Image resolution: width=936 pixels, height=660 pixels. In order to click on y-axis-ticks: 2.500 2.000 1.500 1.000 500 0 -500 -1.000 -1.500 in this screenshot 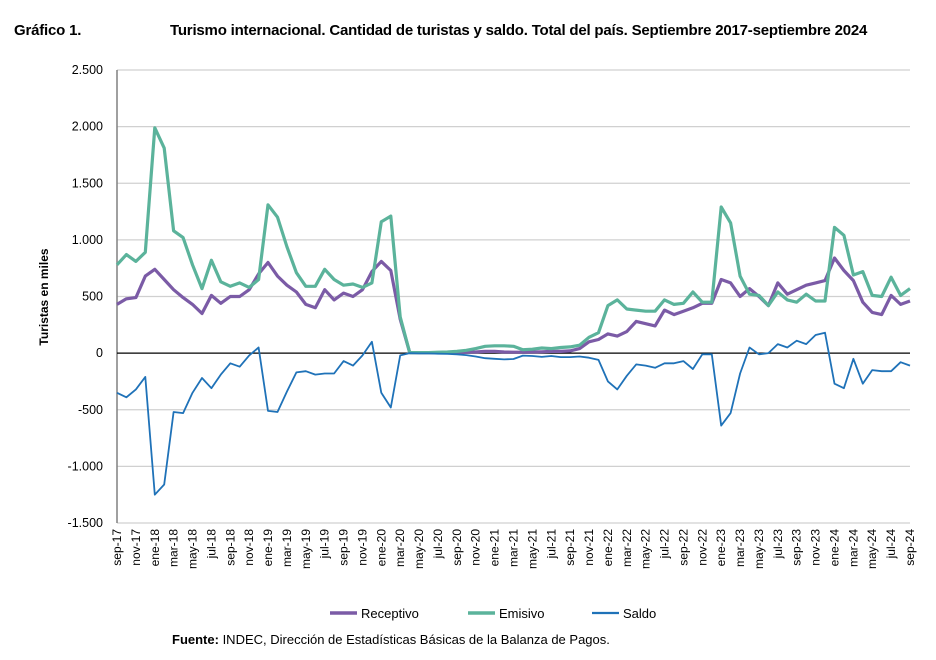, I will do `click(86, 296)`.